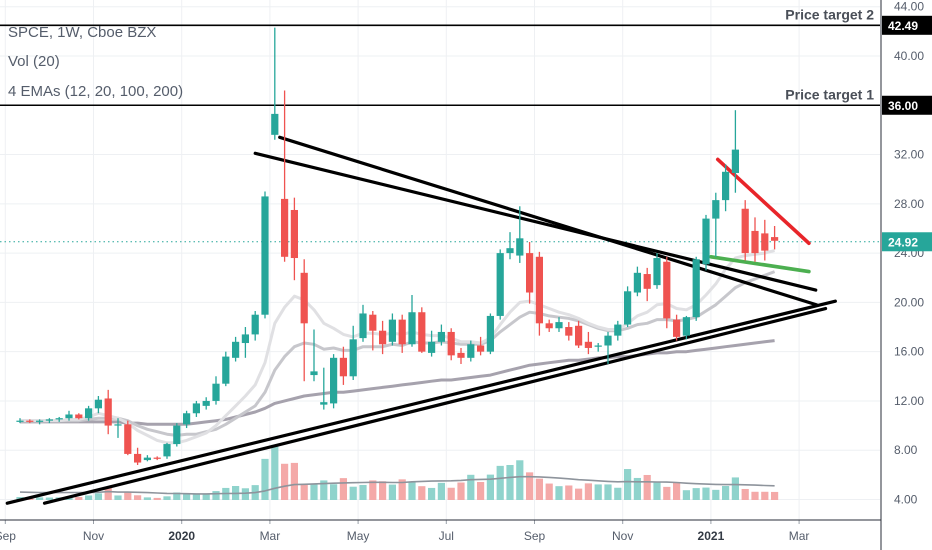 This screenshot has height=550, width=932. I want to click on last-price-tag: 24.92, so click(903, 242).